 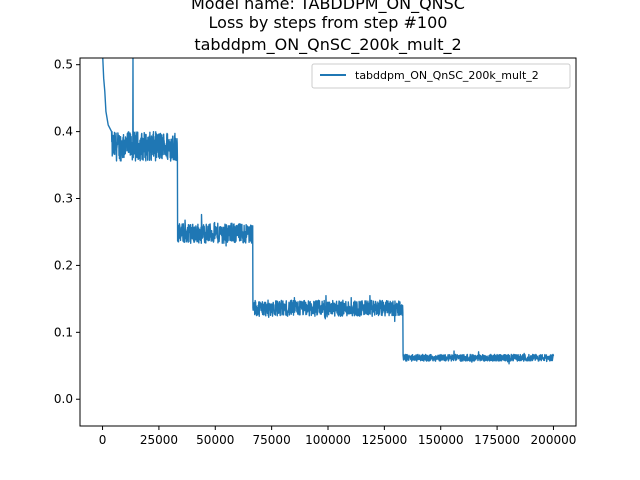 I want to click on legend-box, so click(x=441, y=76).